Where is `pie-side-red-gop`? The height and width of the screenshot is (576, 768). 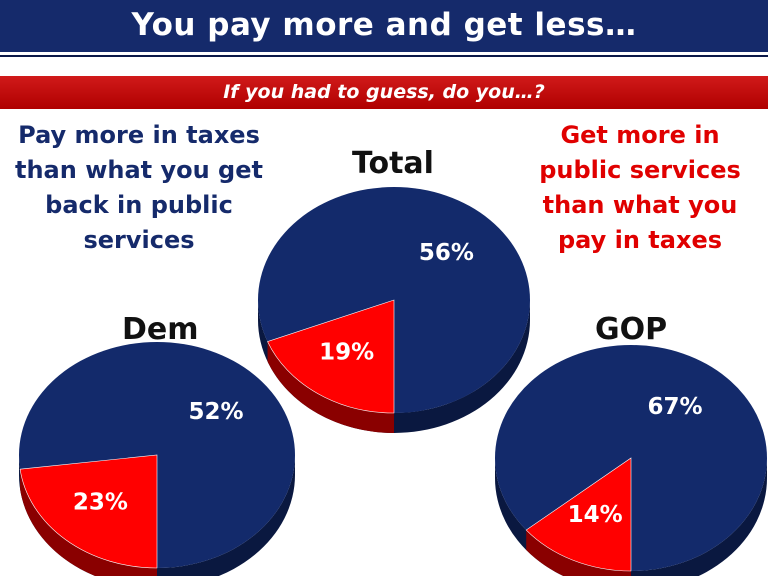
pie-side-red-gop is located at coordinates (578, 553).